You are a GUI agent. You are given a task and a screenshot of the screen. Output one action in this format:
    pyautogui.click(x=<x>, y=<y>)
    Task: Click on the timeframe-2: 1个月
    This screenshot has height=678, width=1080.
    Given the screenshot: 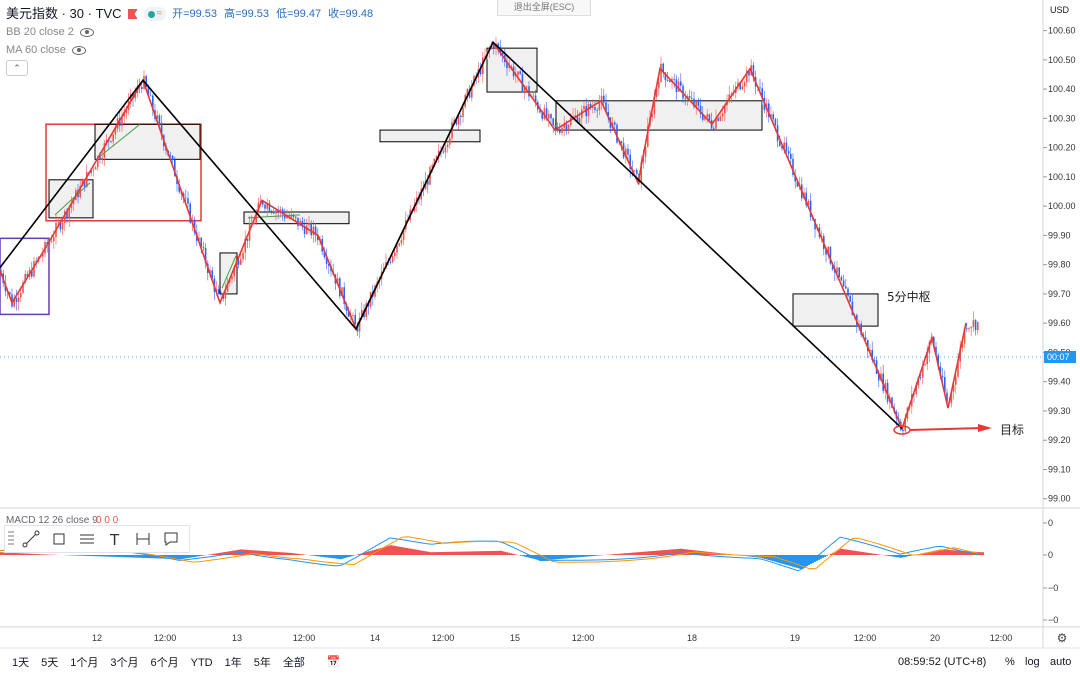 What is the action you would take?
    pyautogui.click(x=84, y=663)
    